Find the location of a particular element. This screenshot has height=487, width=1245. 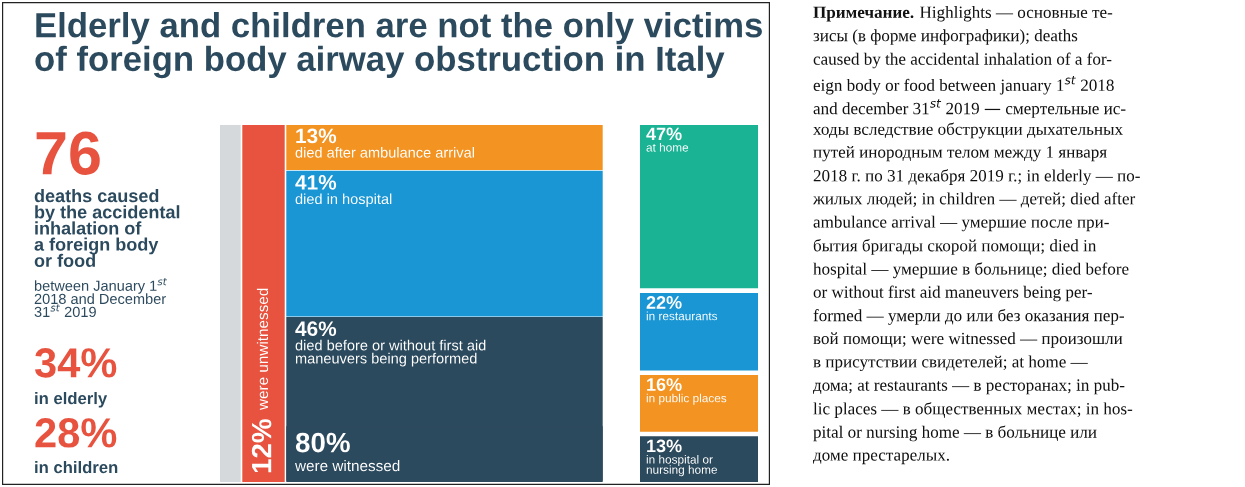

category-label: at home is located at coordinates (667, 147).